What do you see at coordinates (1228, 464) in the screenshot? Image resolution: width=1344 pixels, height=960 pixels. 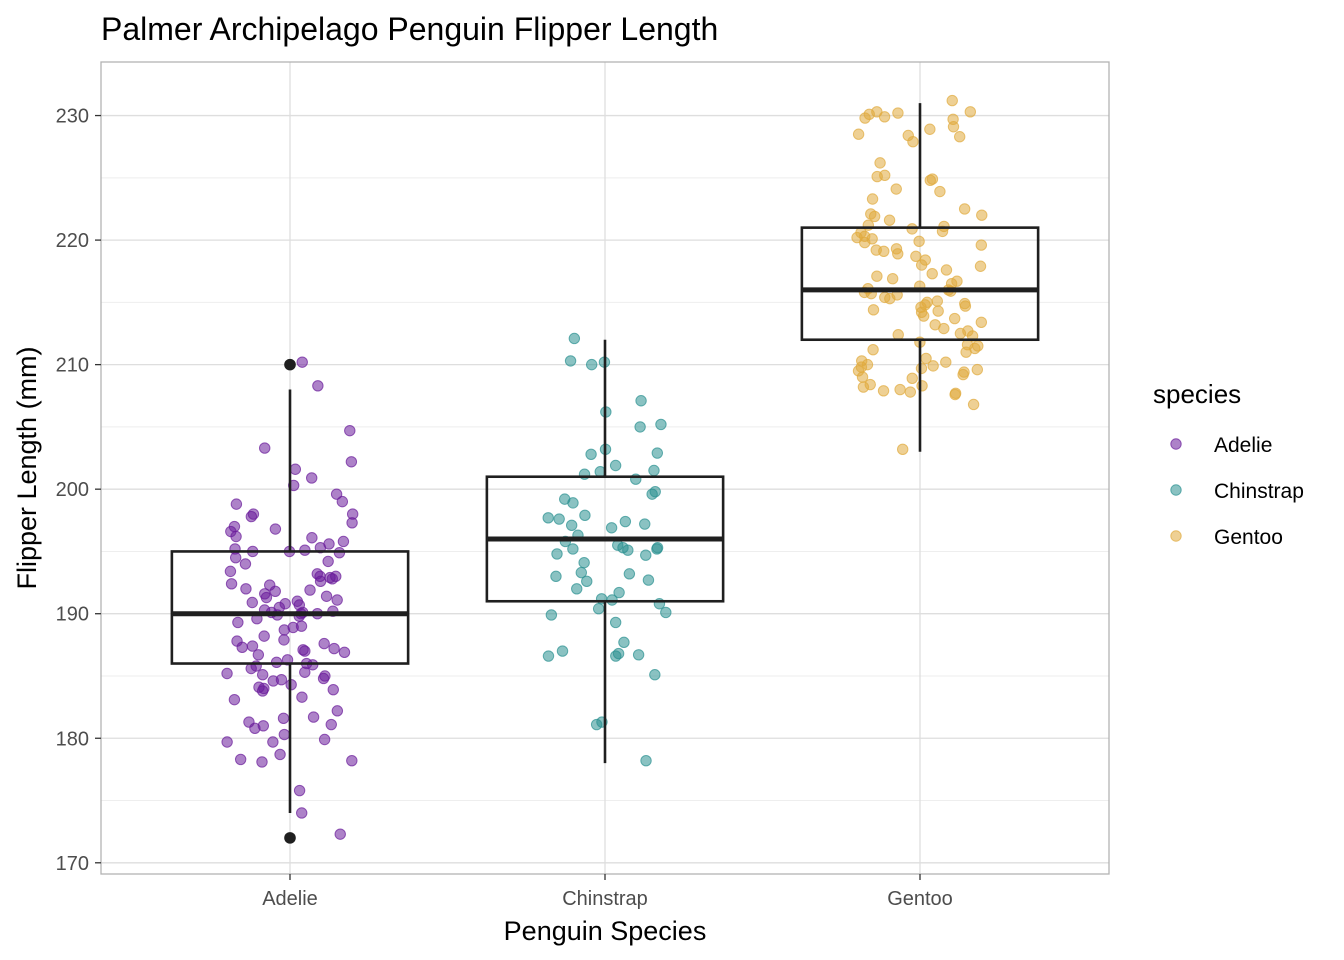 I see `legend: species Adelie Chinstrap Gentoo` at bounding box center [1228, 464].